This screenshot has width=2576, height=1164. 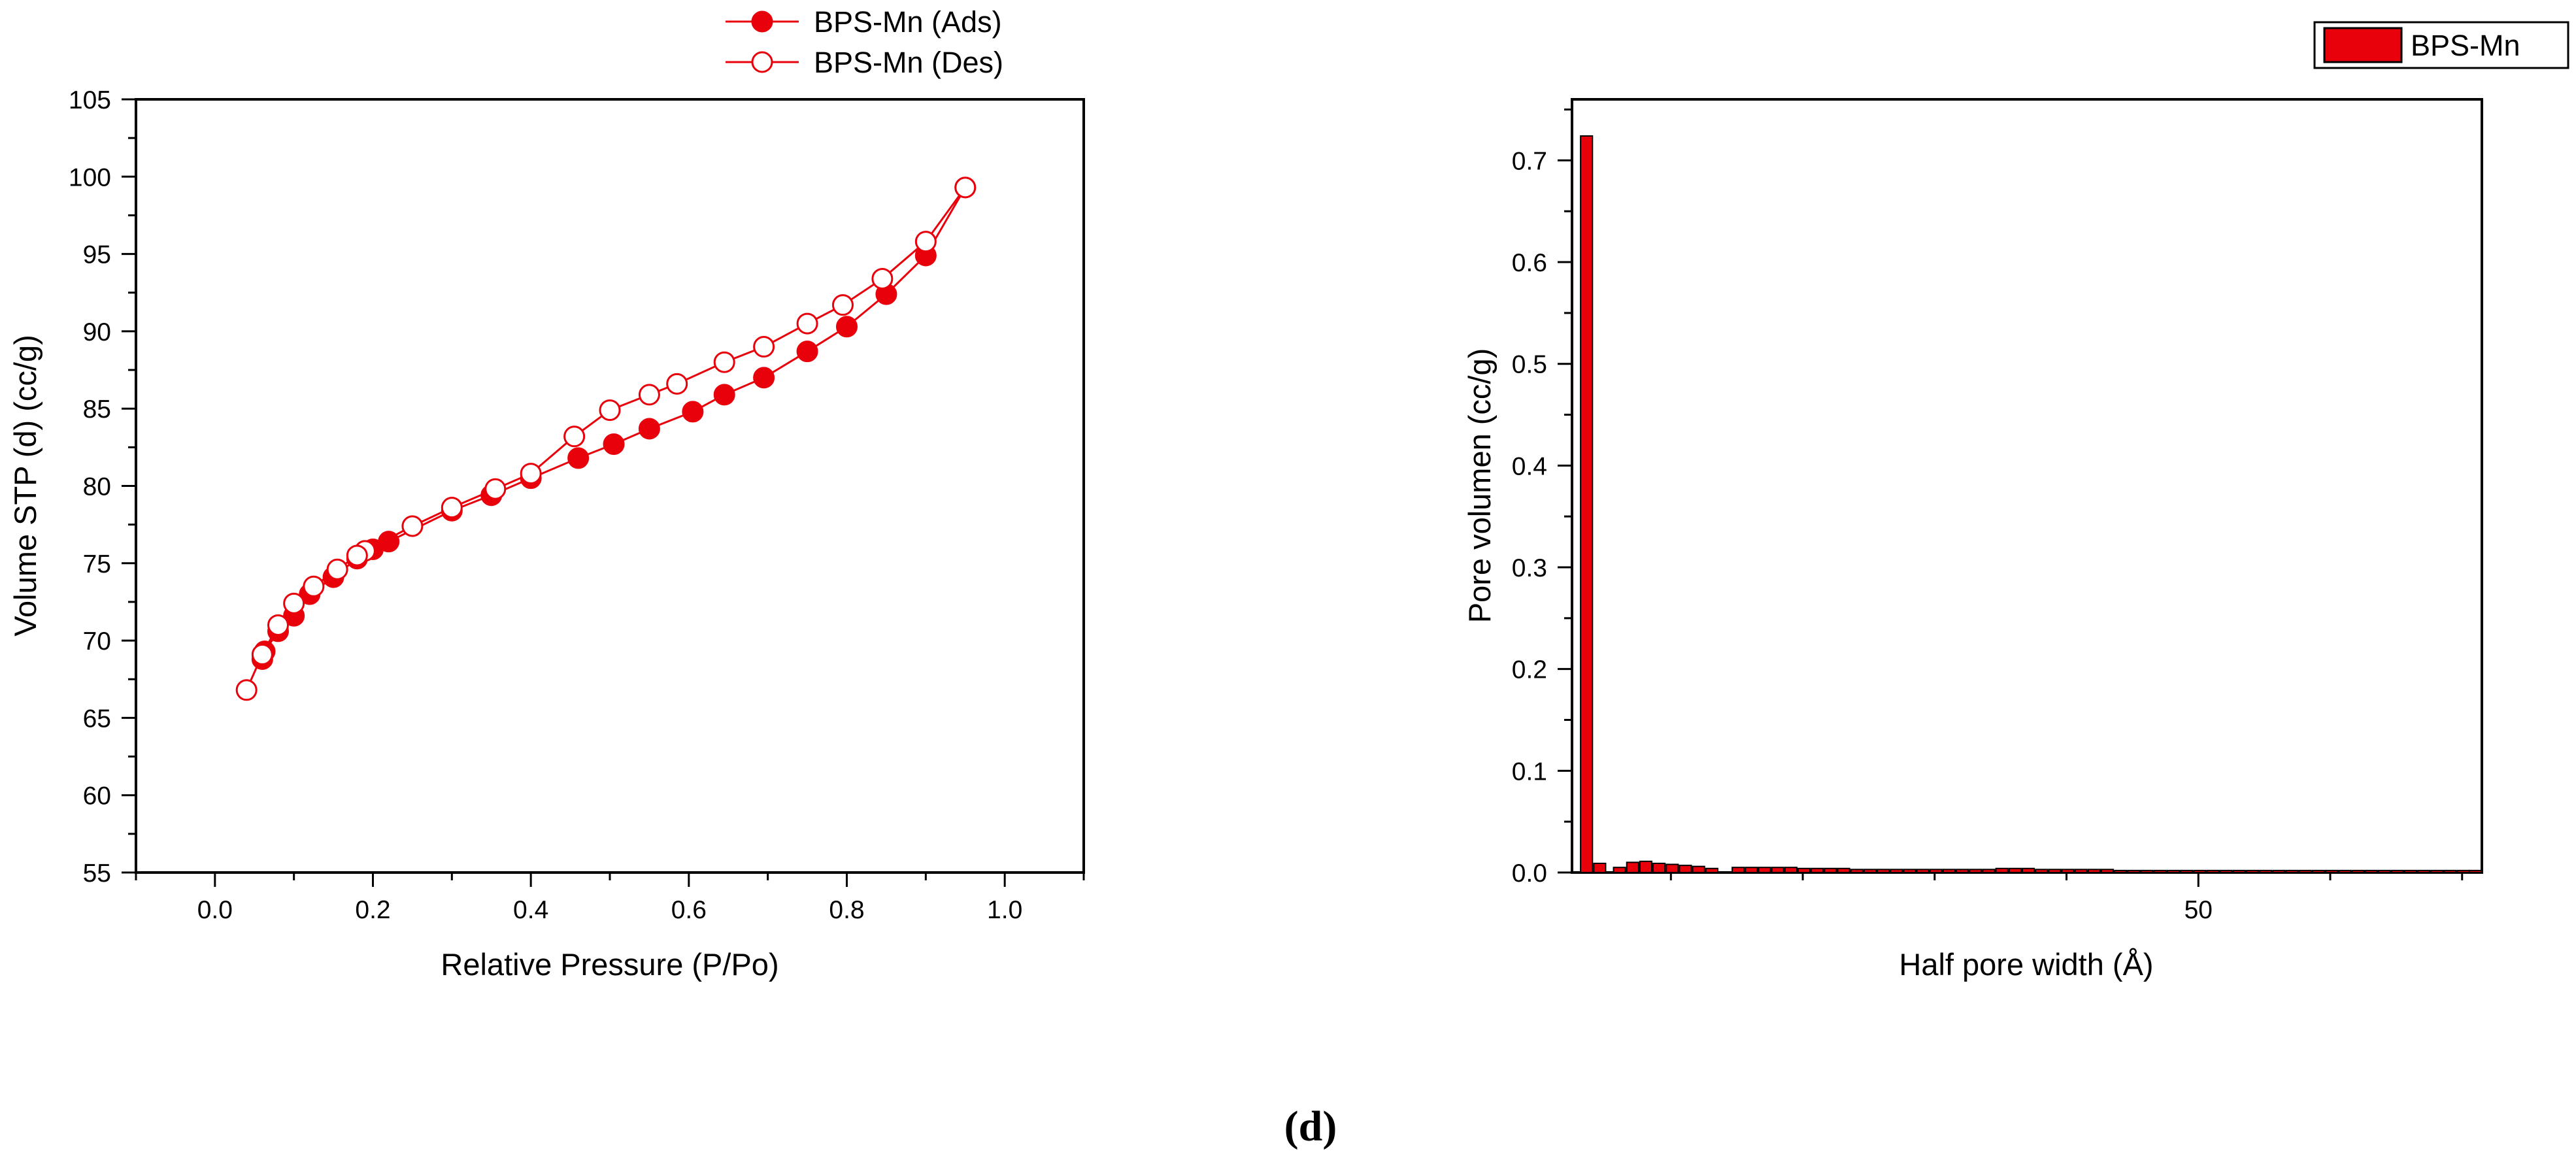 I want to click on pore-x-axis-title: Half pore width (Å), so click(x=2026, y=964).